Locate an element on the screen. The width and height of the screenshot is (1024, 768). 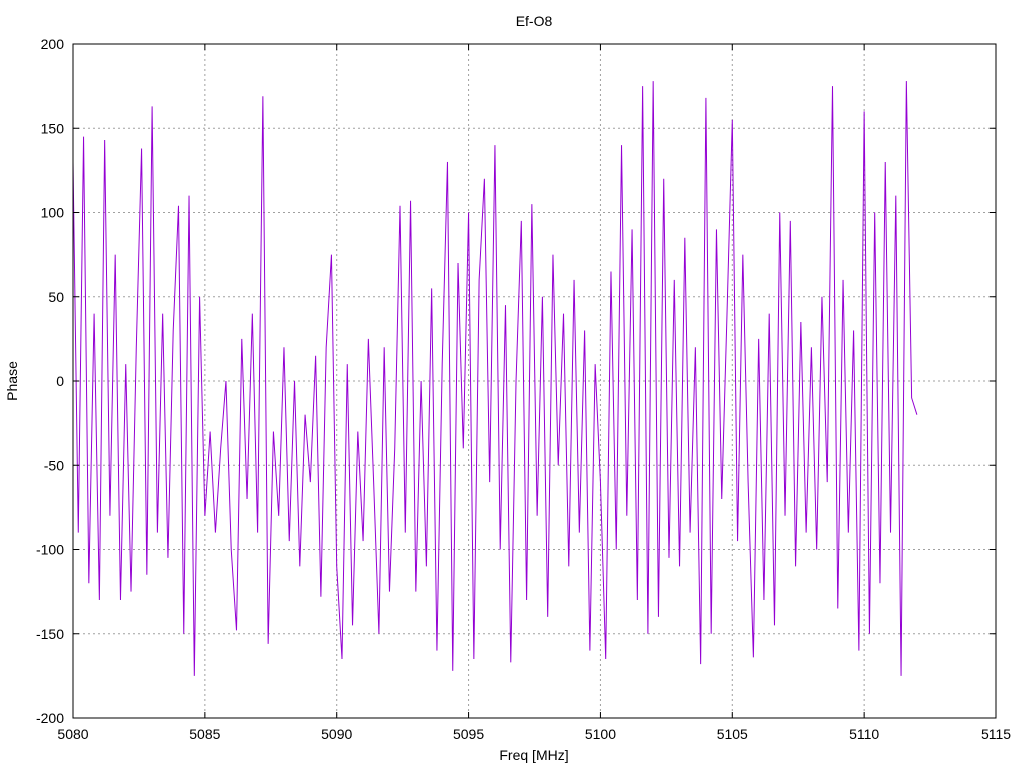
y-tick-label: -200 is located at coordinates (50, 718).